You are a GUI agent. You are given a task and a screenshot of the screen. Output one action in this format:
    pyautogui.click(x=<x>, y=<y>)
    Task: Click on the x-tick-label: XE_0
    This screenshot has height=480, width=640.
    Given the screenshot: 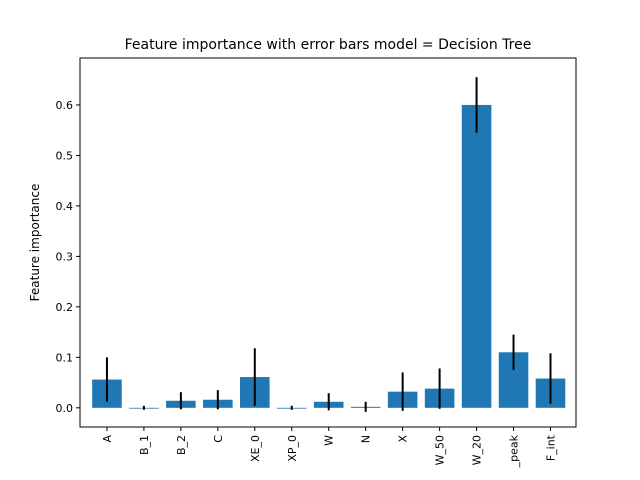 What is the action you would take?
    pyautogui.click(x=255, y=448)
    